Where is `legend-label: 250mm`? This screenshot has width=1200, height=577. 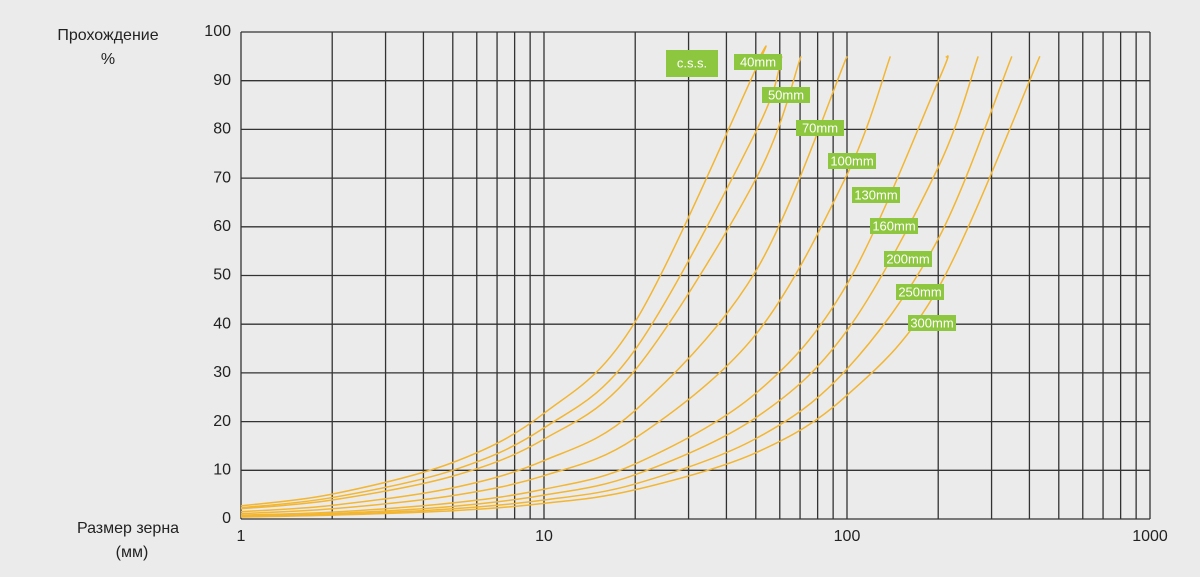
legend-label: 250mm is located at coordinates (919, 291).